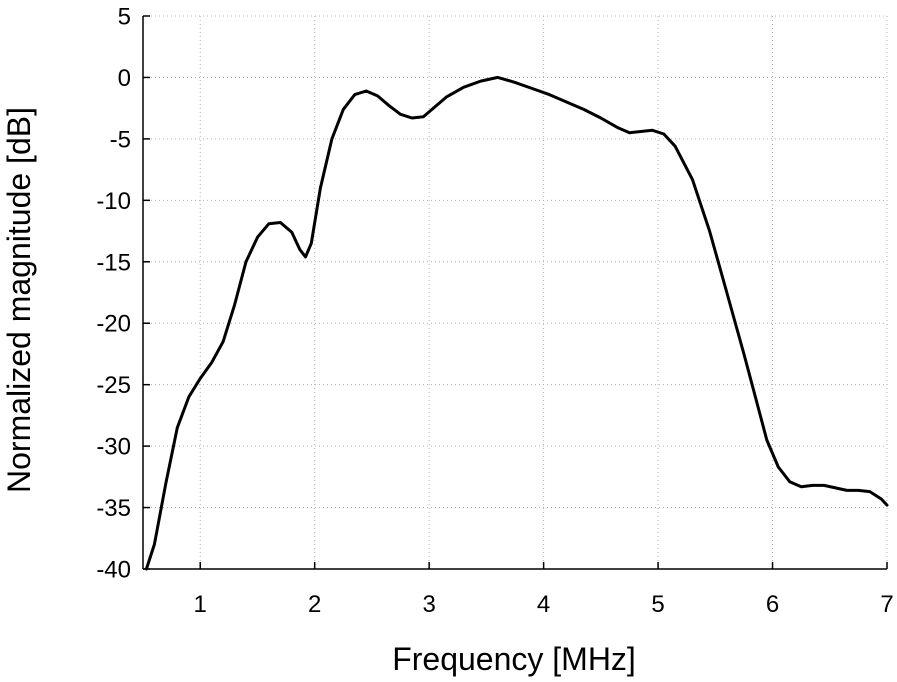 This screenshot has height=682, width=897. Describe the element at coordinates (113, 385) in the screenshot. I see `y-tick-label: -25` at that location.